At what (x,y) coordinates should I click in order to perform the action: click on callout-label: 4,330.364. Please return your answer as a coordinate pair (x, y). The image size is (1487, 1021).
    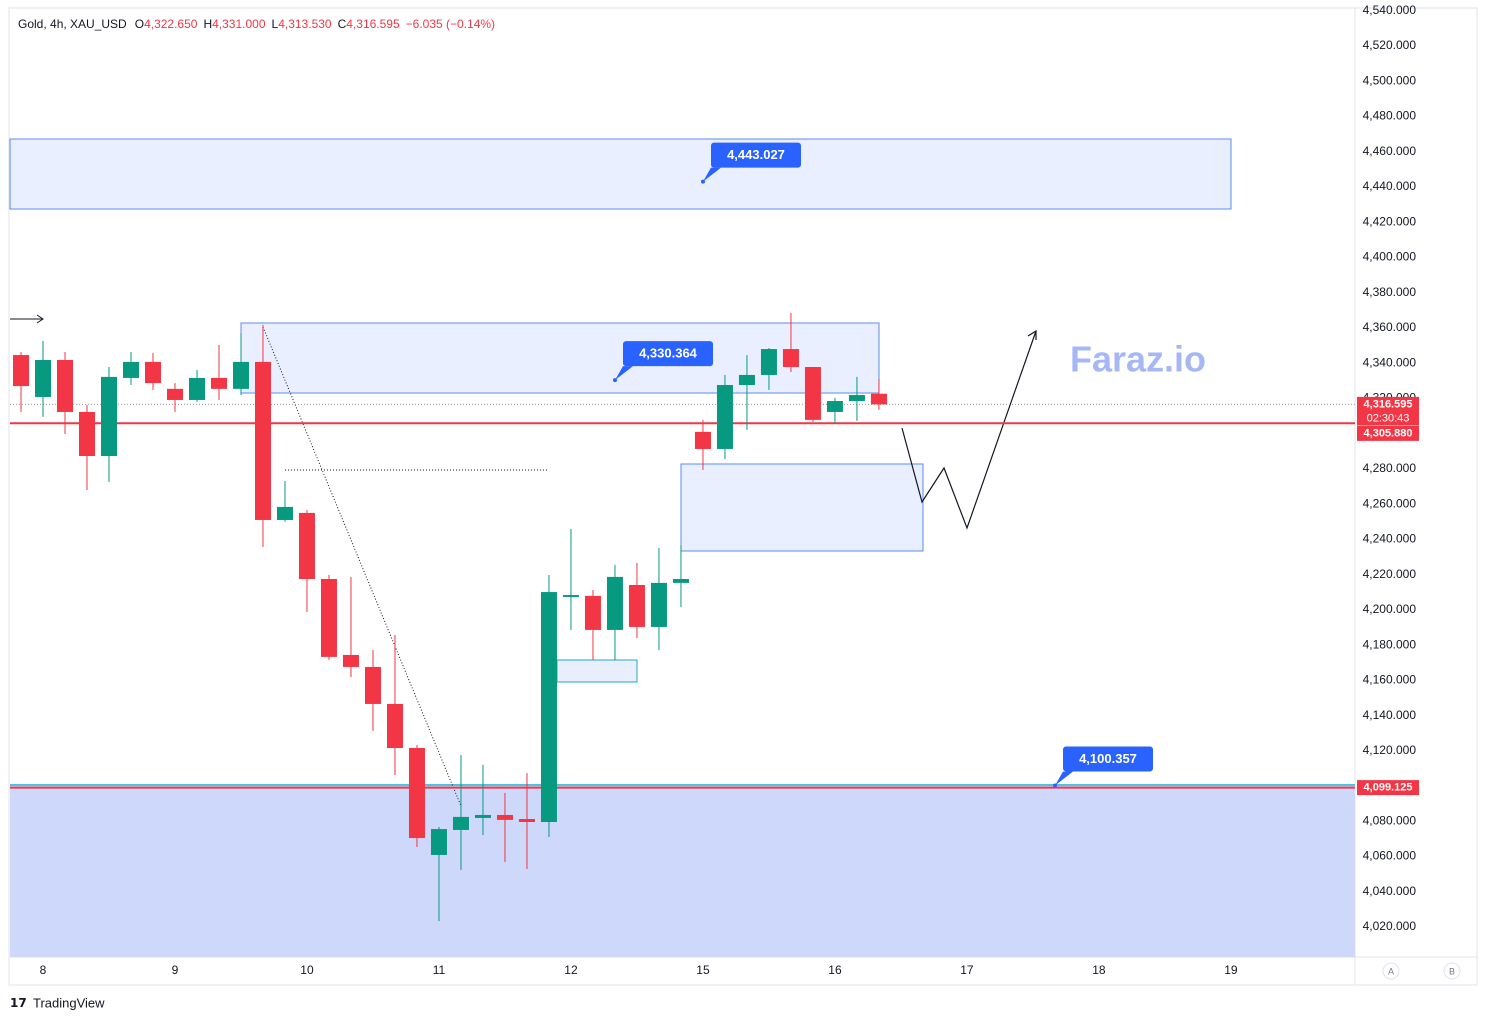
    Looking at the image, I should click on (668, 353).